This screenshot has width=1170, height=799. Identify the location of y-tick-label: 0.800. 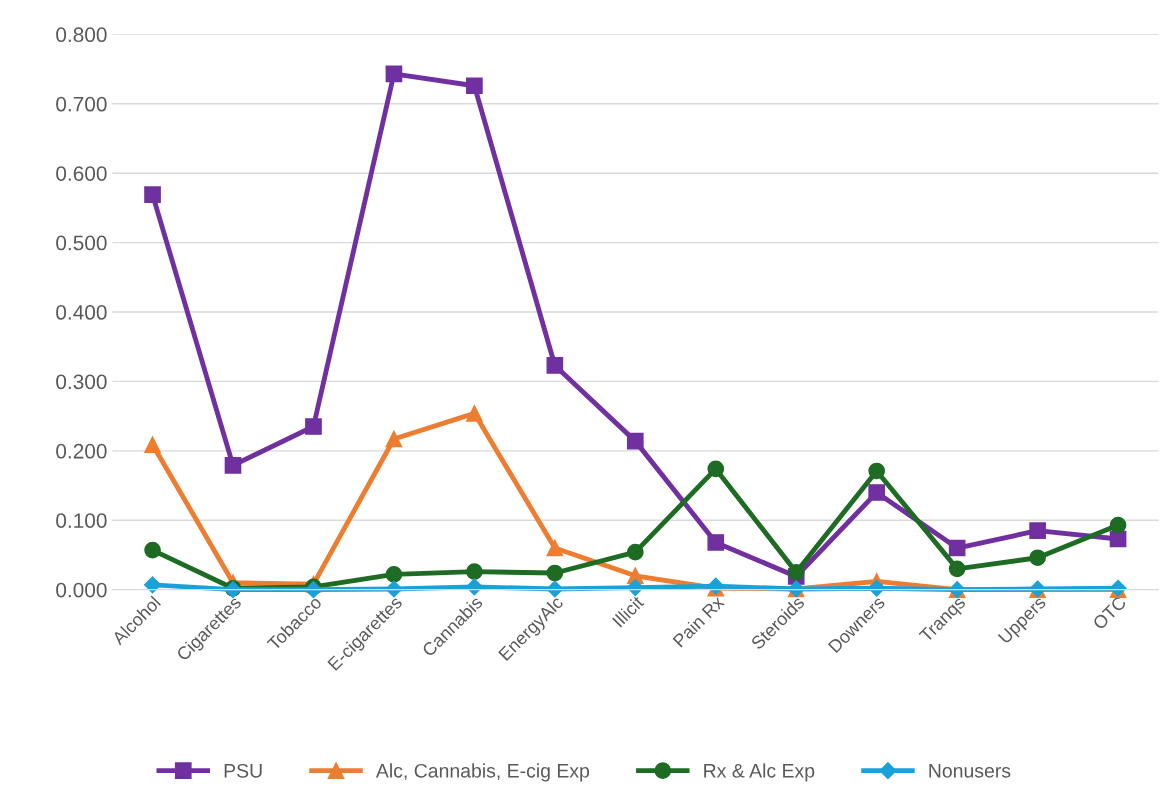
(81, 35).